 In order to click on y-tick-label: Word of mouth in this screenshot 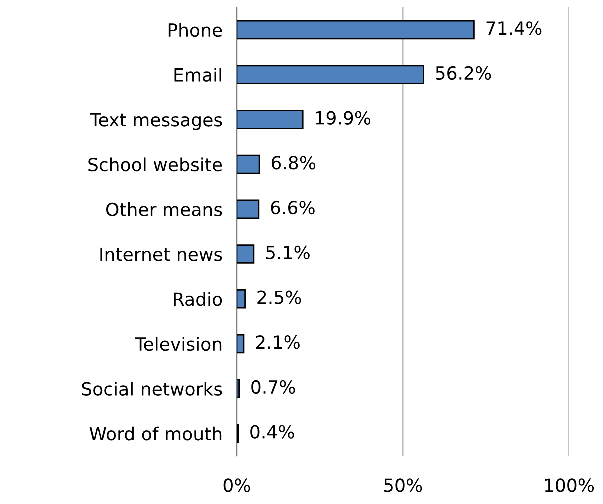, I will do `click(156, 433)`.